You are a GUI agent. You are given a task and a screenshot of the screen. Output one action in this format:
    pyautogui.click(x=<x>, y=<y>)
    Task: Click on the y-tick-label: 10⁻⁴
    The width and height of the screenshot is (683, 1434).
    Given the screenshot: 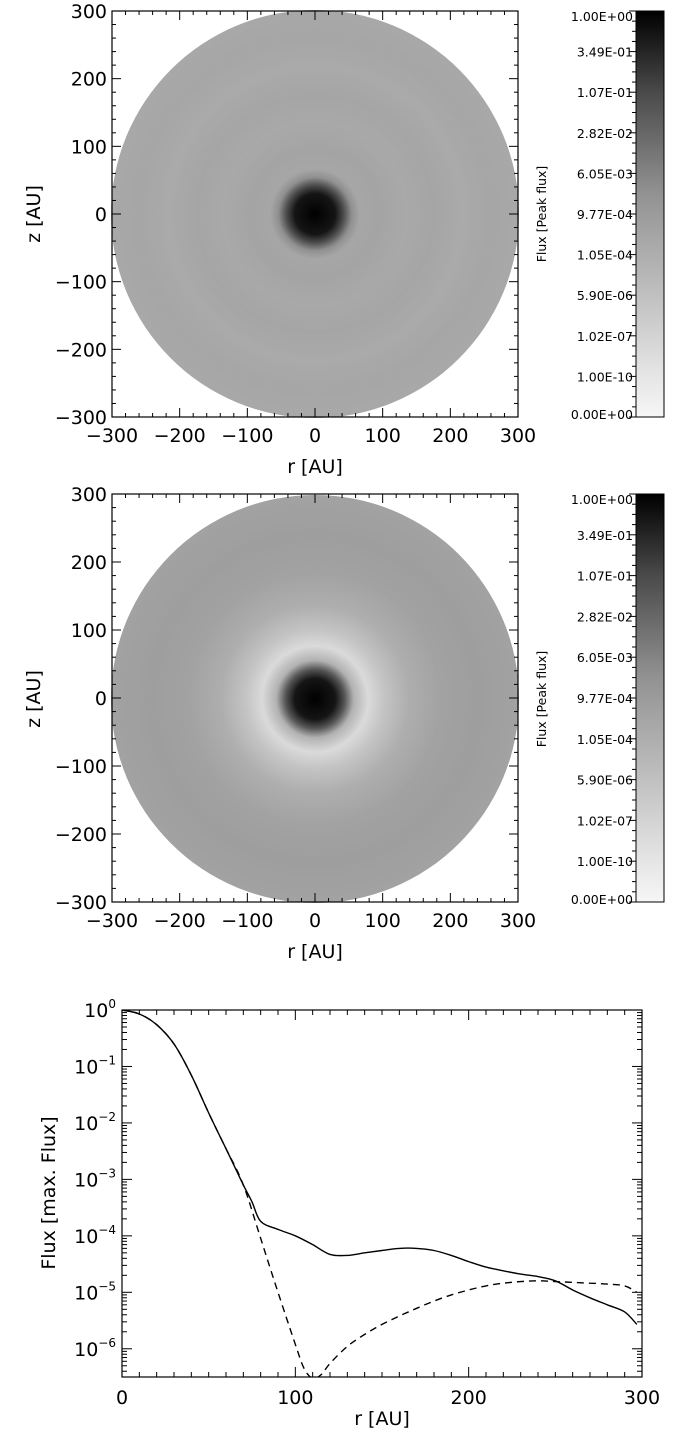 What is the action you would take?
    pyautogui.click(x=95, y=1235)
    